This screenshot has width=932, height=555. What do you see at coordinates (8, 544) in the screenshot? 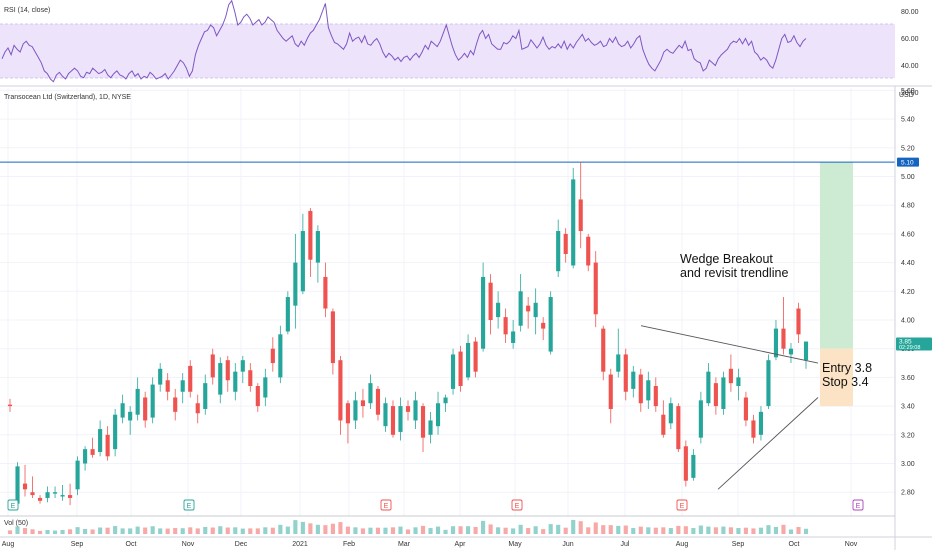
I see `time-tick-label: Aug` at bounding box center [8, 544].